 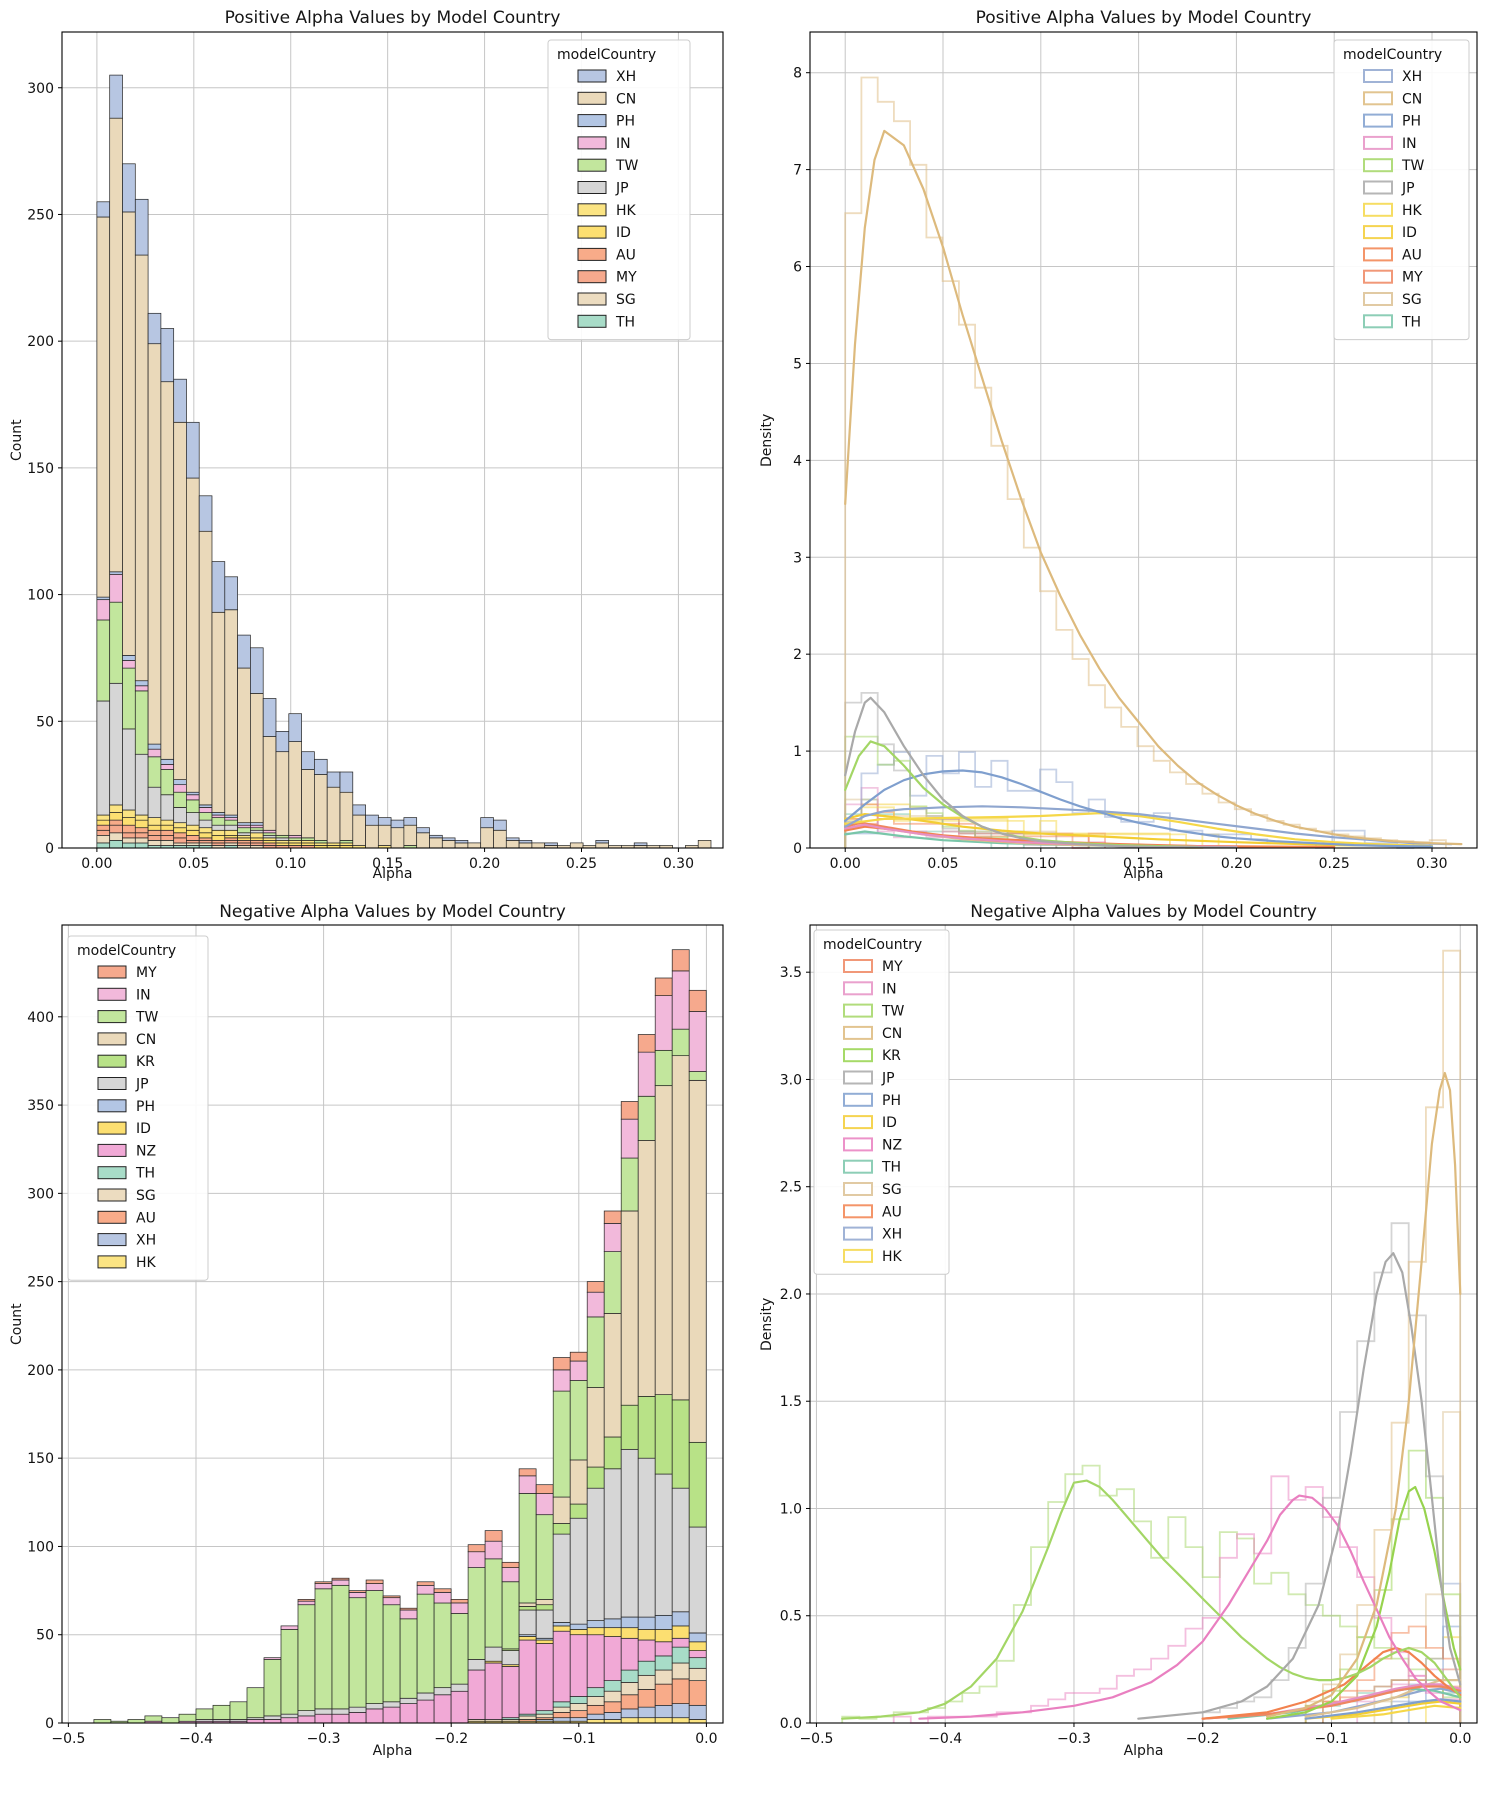 I want to click on y-tick-label: 200, so click(x=40, y=1371).